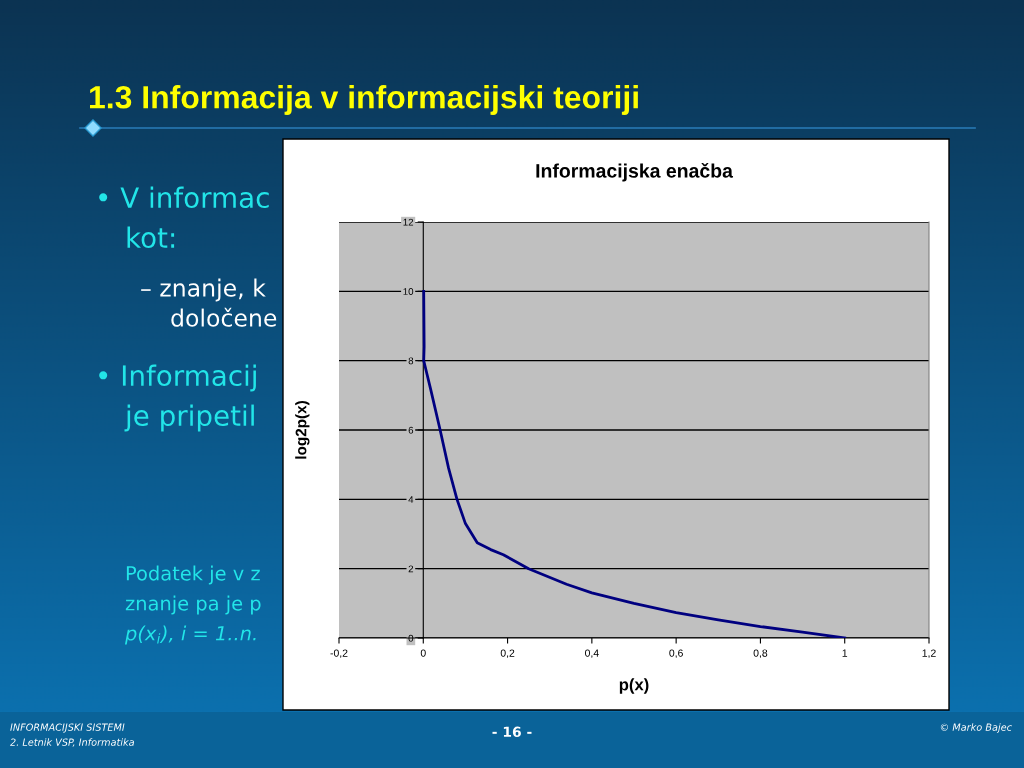  Describe the element at coordinates (408, 222) in the screenshot. I see `y-tick-label: 12` at that location.